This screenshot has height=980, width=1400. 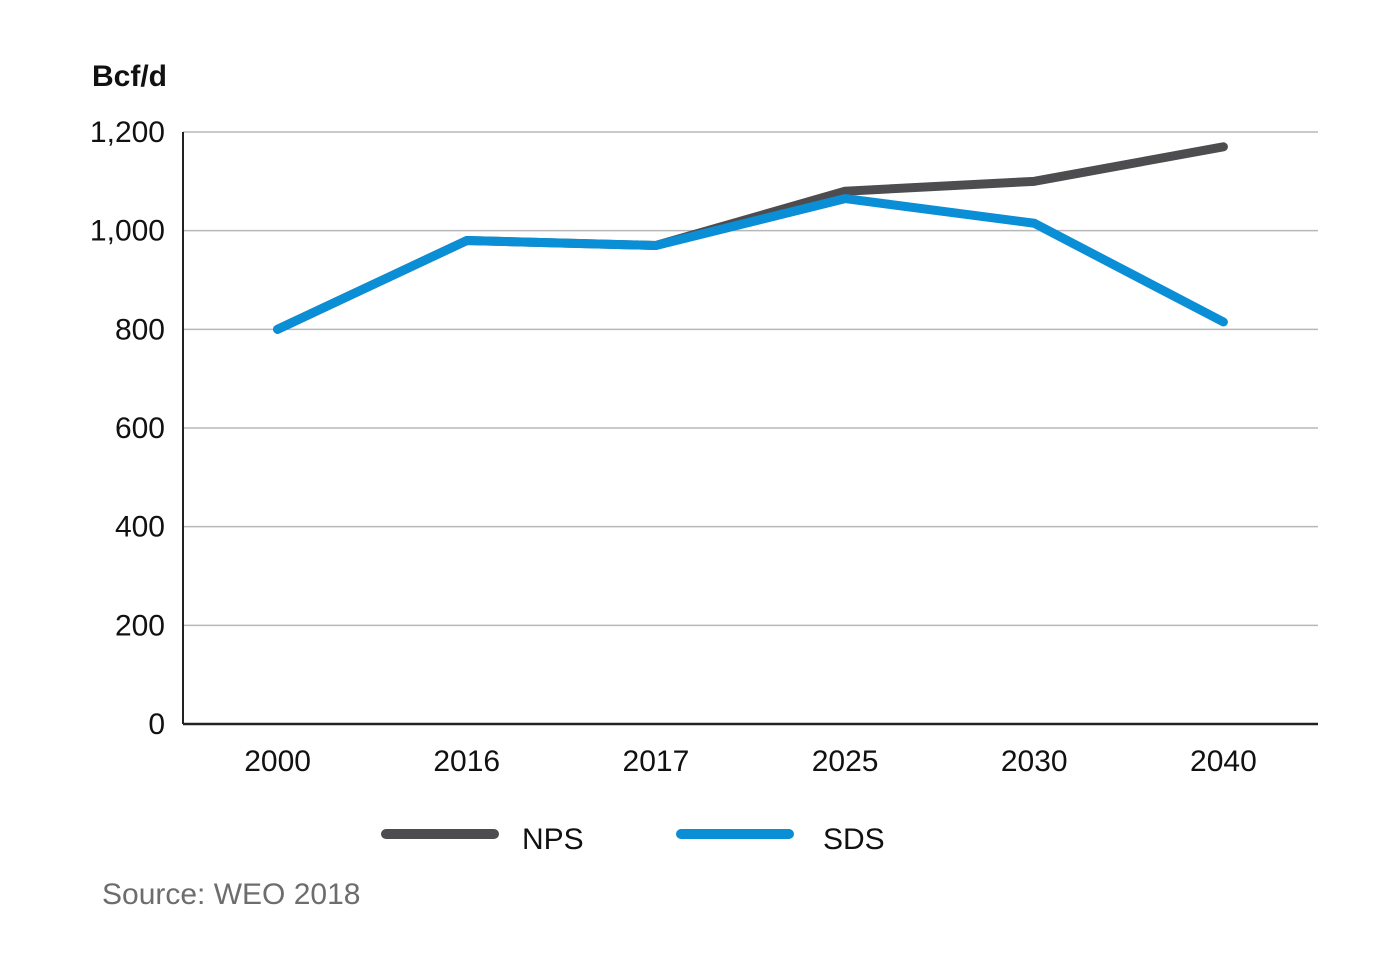 What do you see at coordinates (140, 527) in the screenshot?
I see `y-tick-label: 400` at bounding box center [140, 527].